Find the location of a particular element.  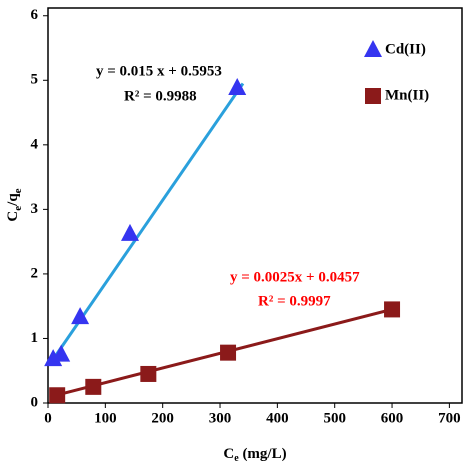

x-tick-label: 0 is located at coordinates (48, 418).